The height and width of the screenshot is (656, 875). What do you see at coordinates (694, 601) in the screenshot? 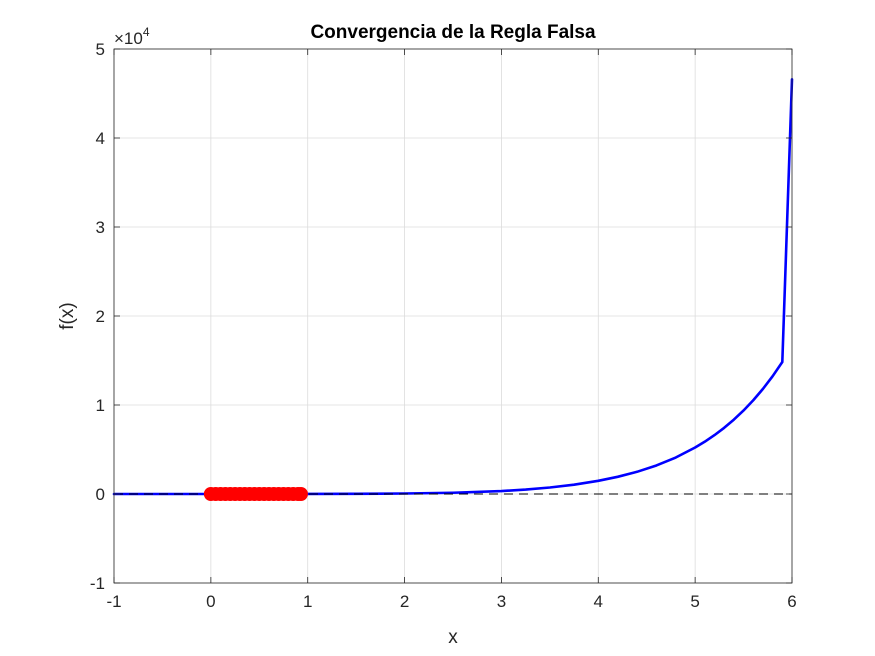
I see `x-tick-label: 5` at bounding box center [694, 601].